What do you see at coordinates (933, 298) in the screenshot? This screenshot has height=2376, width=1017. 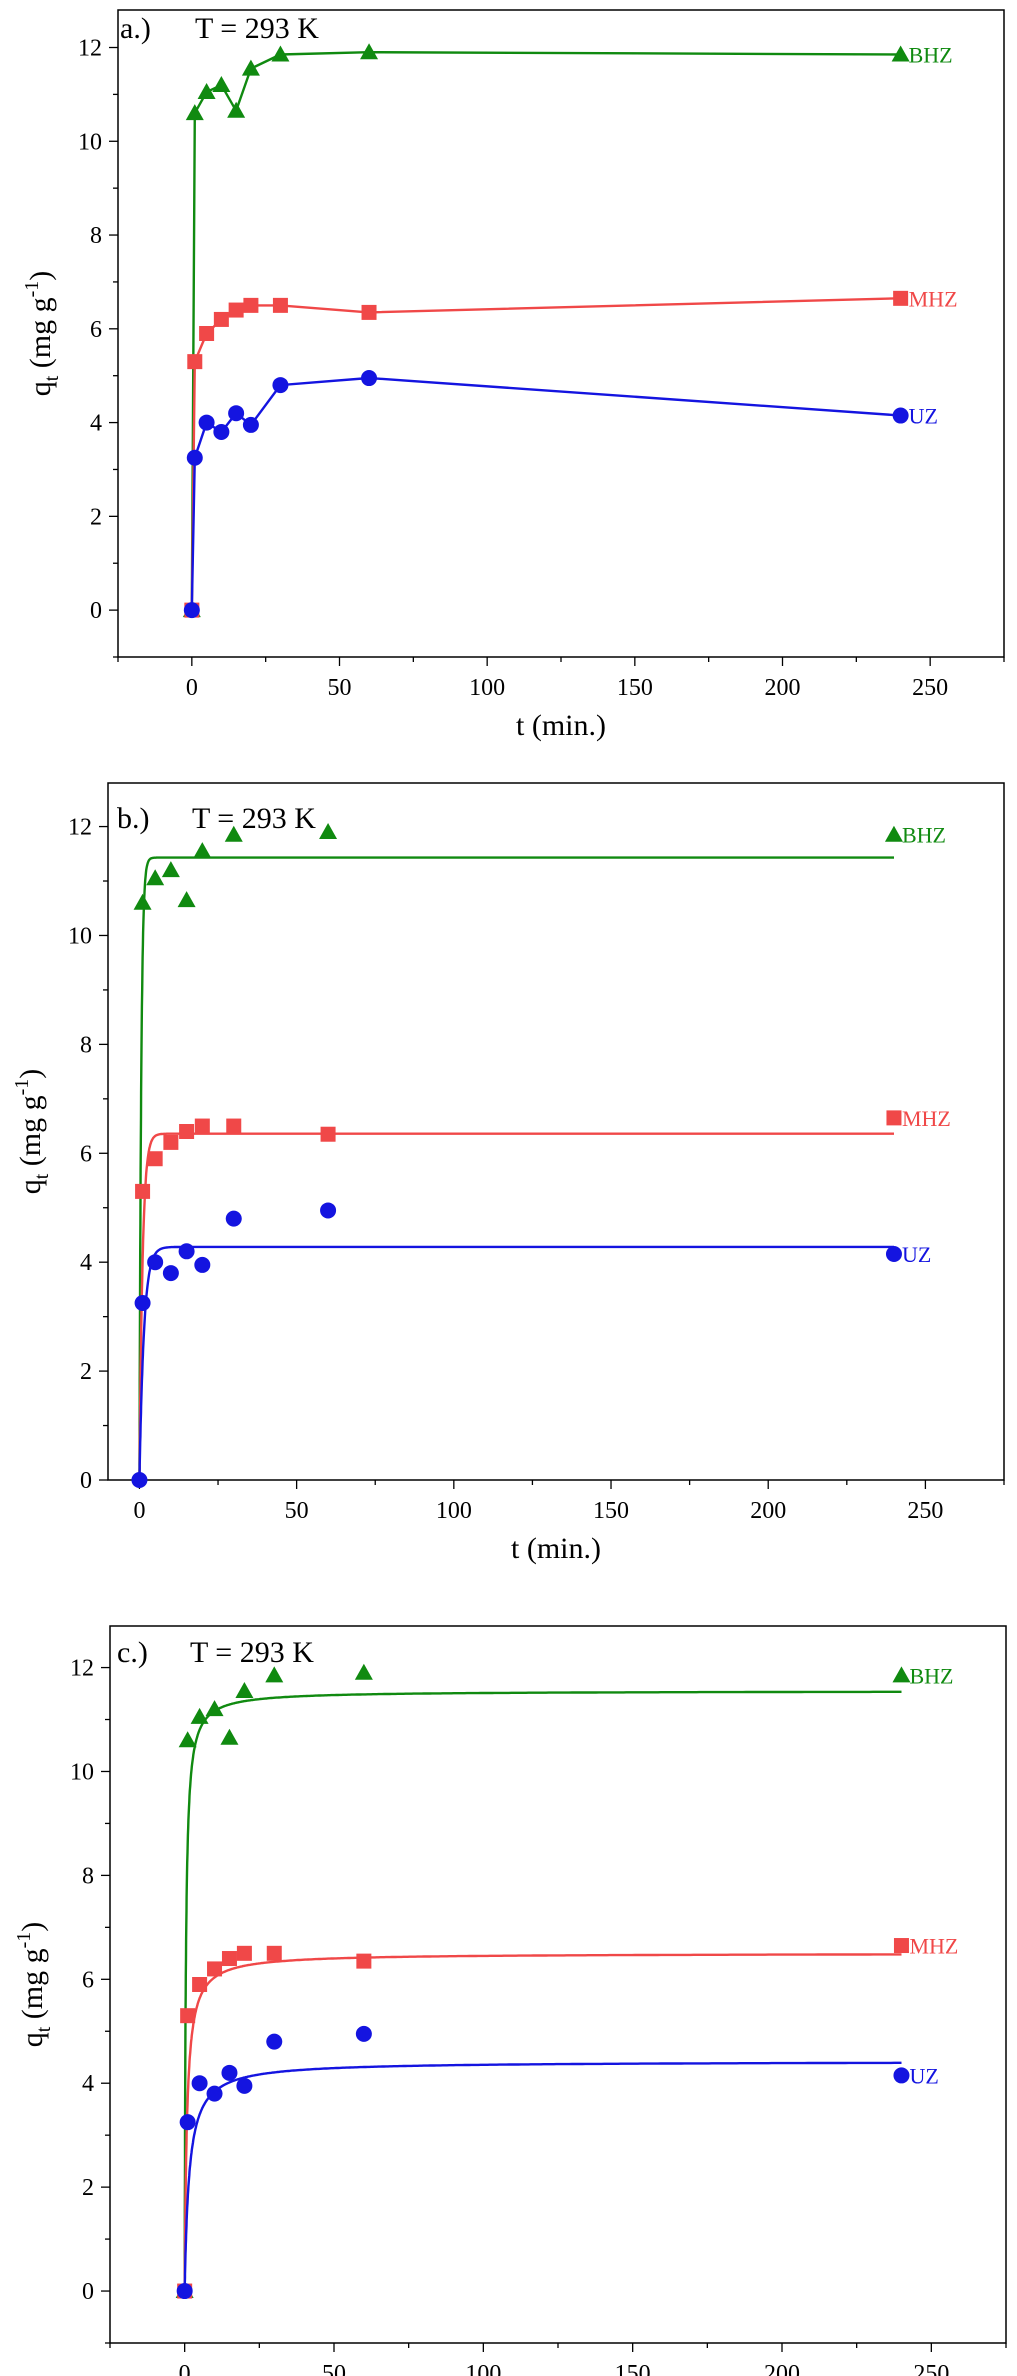 I see `series-label-mhz: MHZ` at bounding box center [933, 298].